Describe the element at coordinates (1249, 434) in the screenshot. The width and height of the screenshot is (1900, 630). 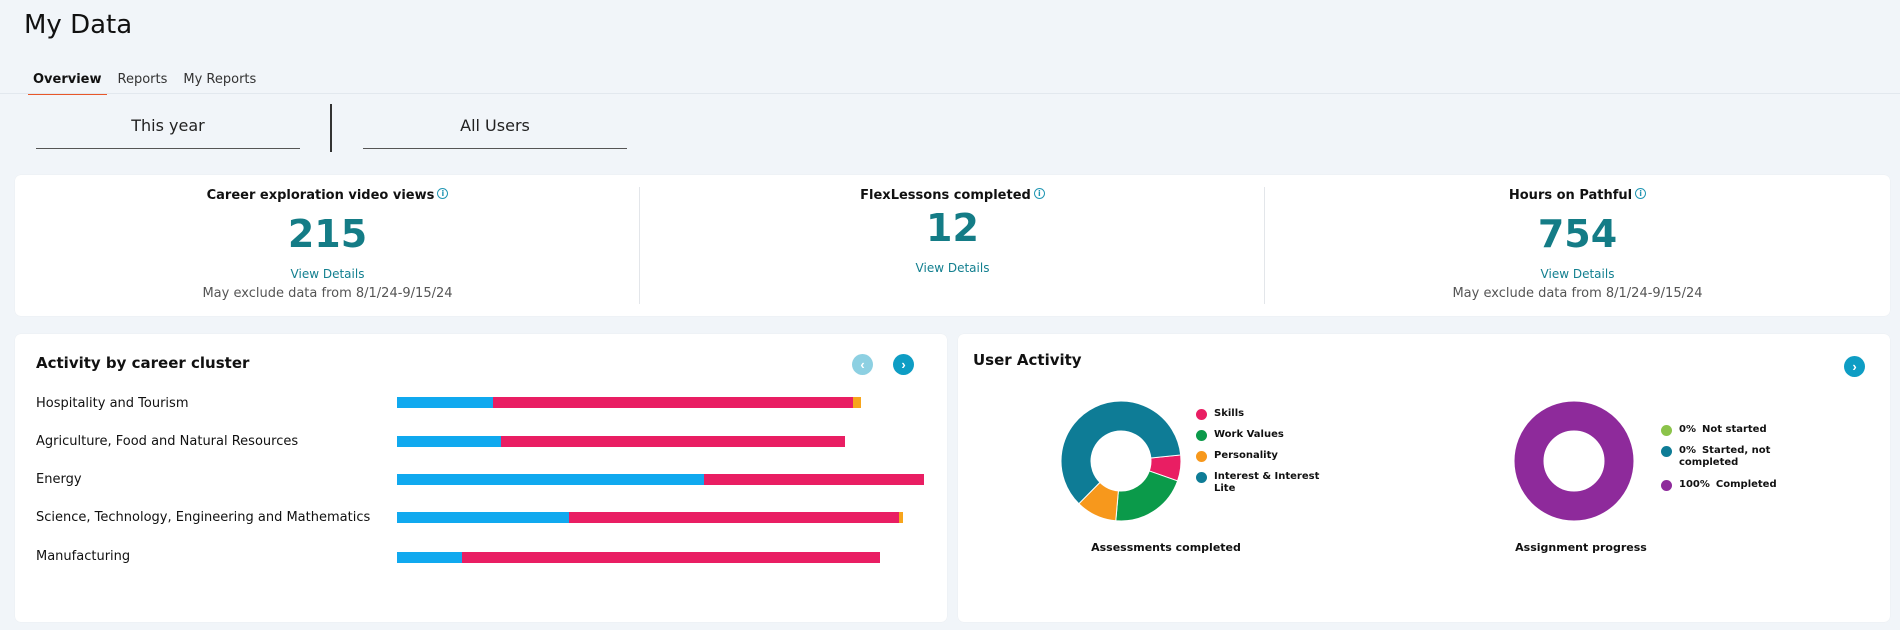
I see `legend-label: Work Values` at that location.